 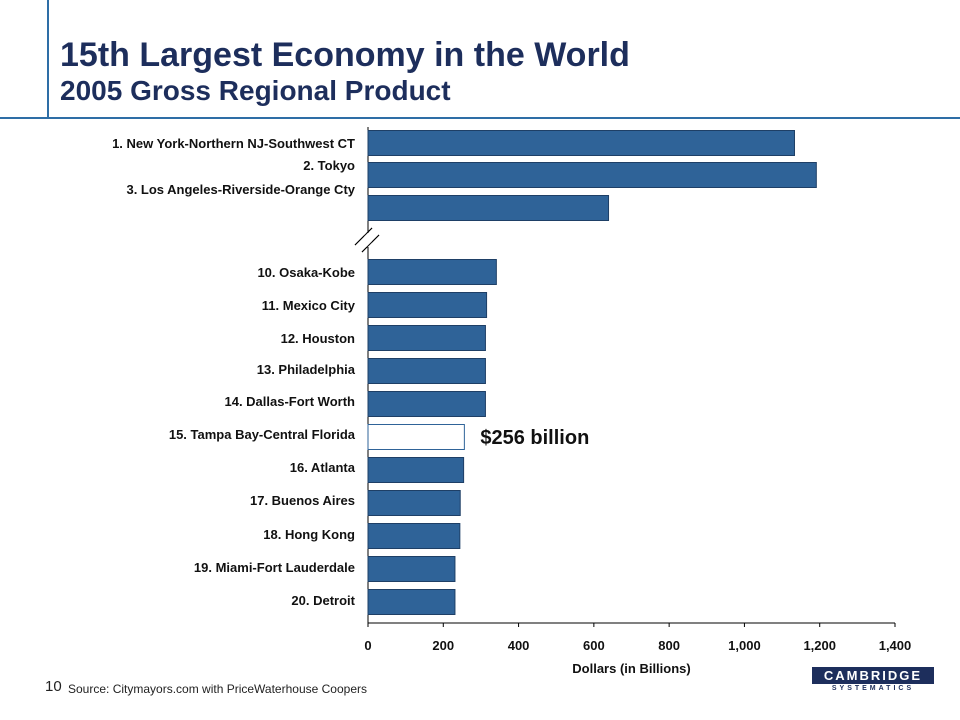 What do you see at coordinates (309, 305) in the screenshot?
I see `category-label: 11. Mexico City` at bounding box center [309, 305].